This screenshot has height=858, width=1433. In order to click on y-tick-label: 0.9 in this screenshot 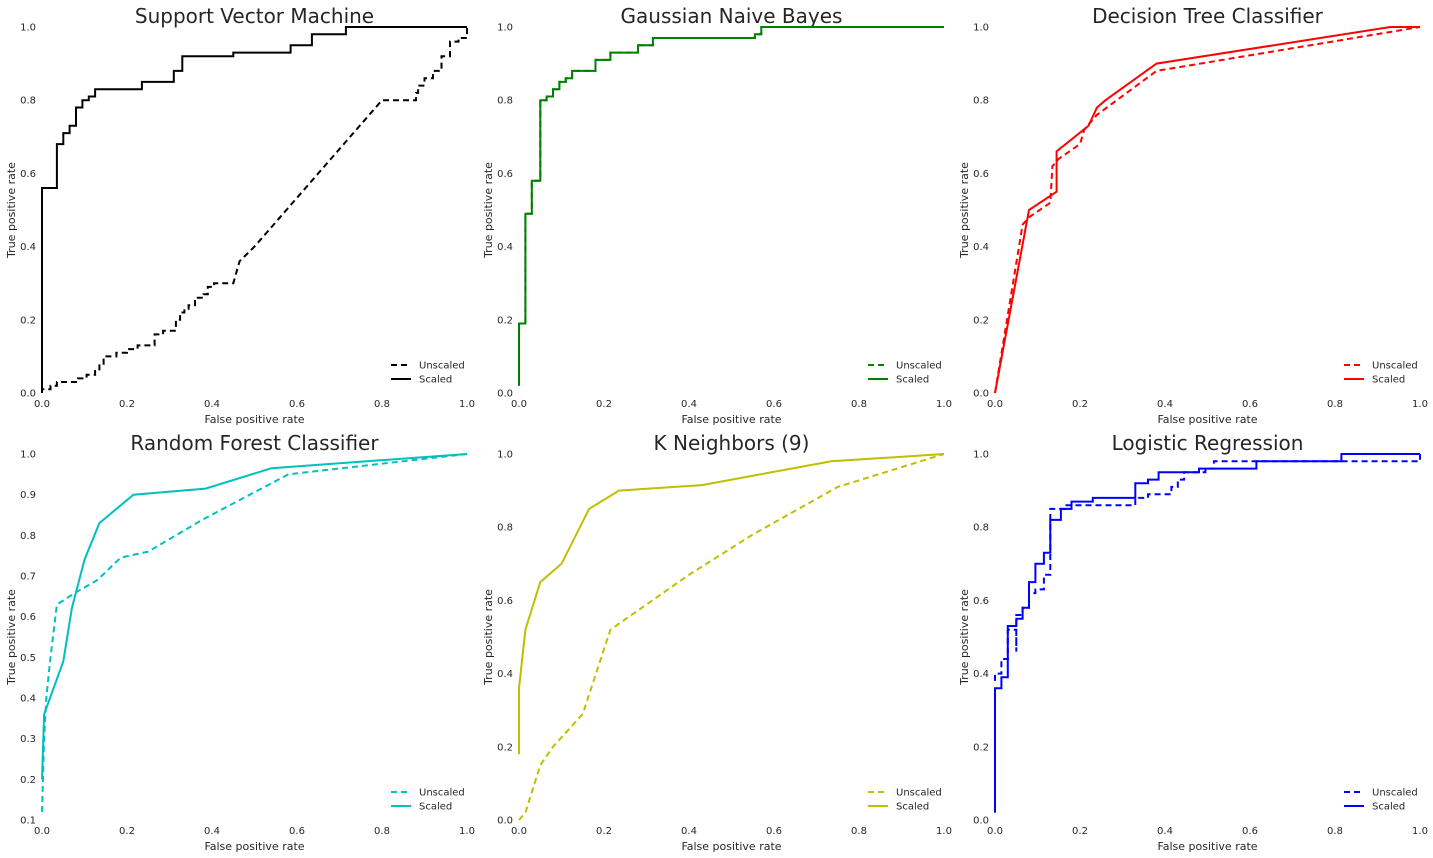, I will do `click(28, 495)`.